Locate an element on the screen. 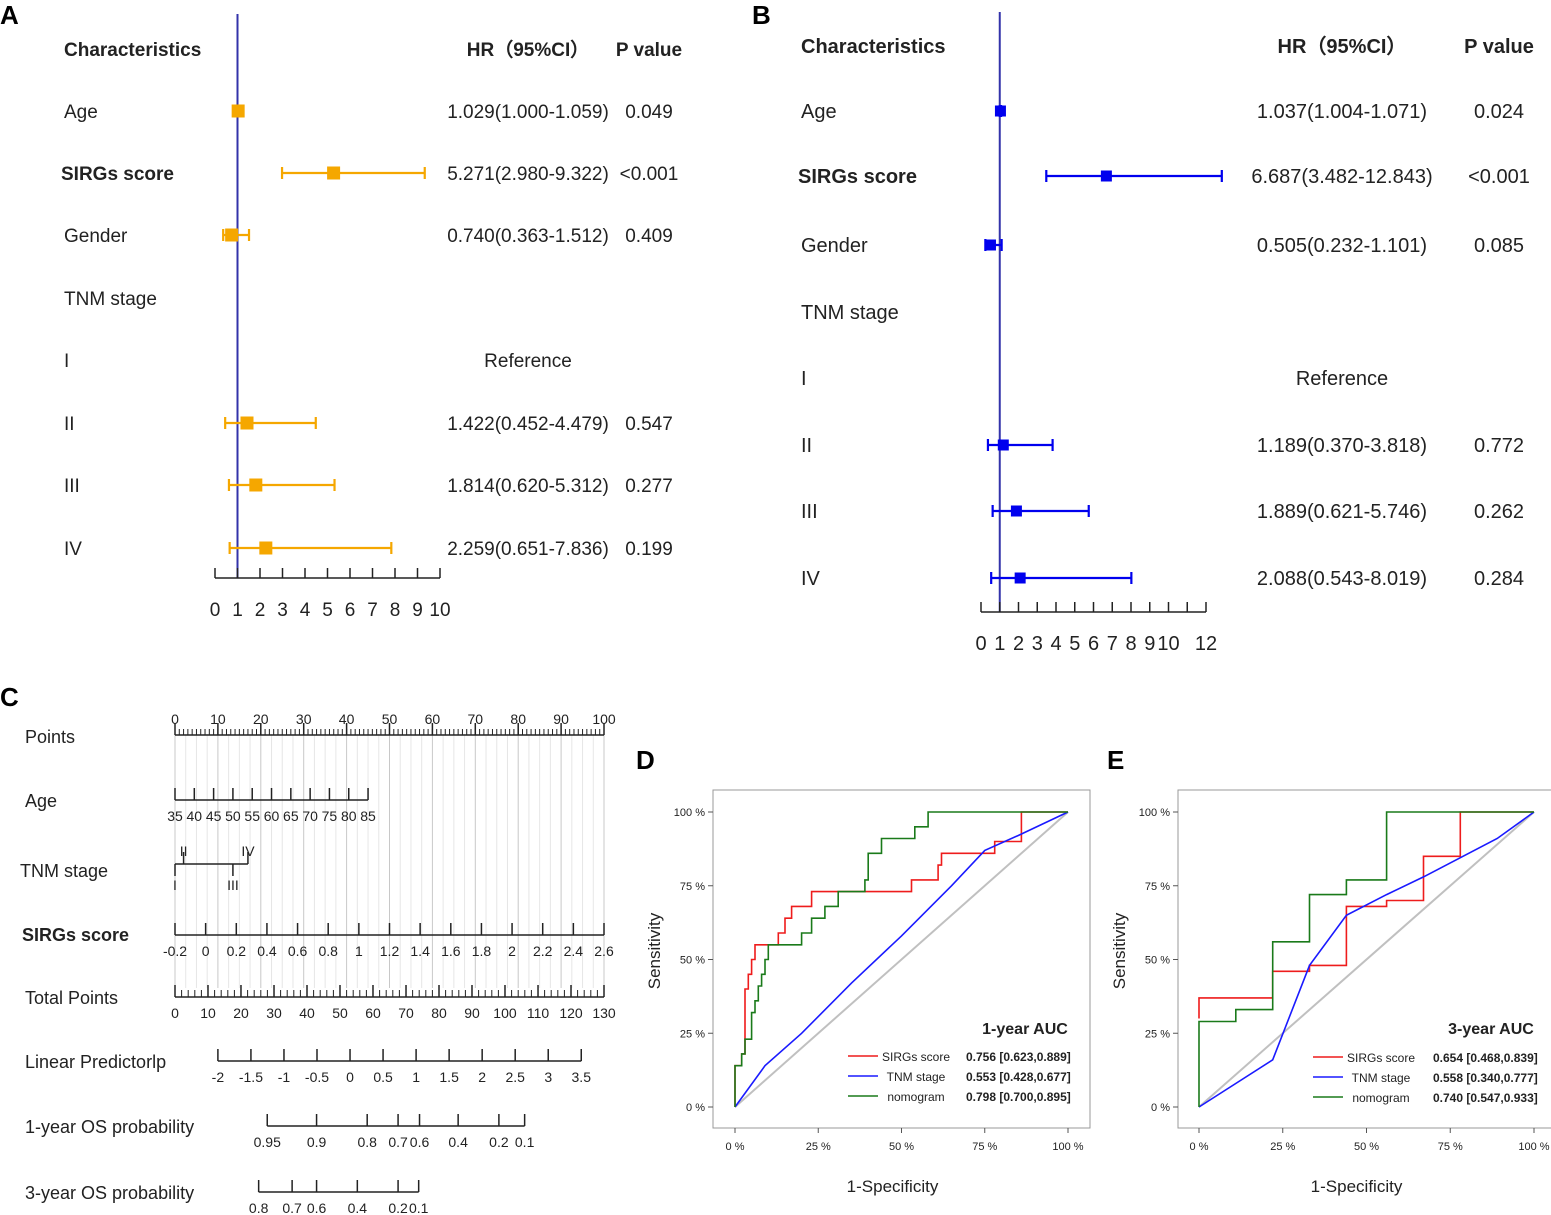 Image resolution: width=1551 pixels, height=1215 pixels. header-p-value: P value is located at coordinates (649, 50).